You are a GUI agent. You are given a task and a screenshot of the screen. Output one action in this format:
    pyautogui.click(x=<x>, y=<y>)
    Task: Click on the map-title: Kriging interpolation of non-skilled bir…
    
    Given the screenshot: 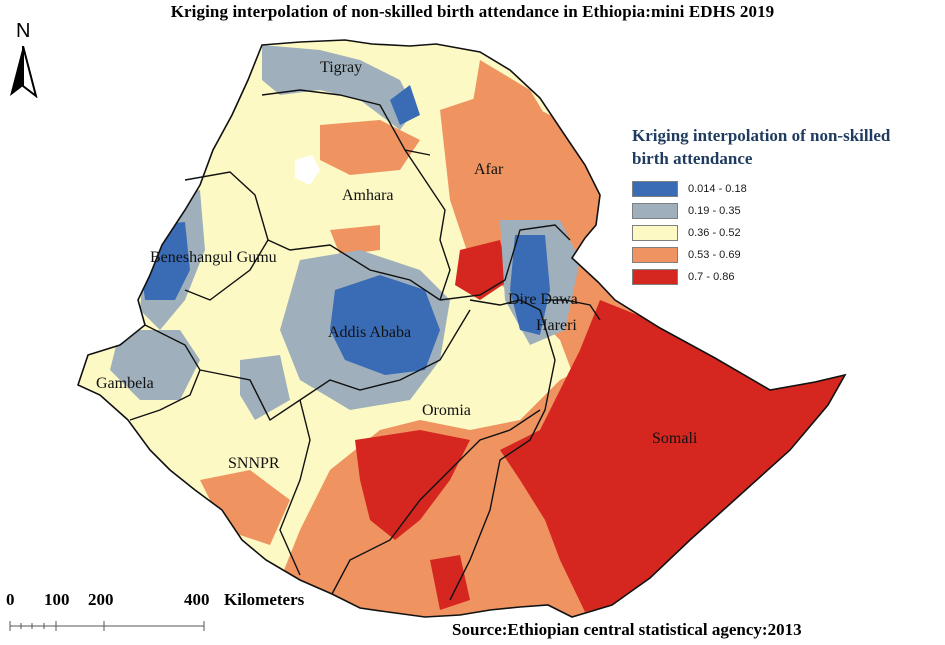 What is the action you would take?
    pyautogui.click(x=472, y=11)
    